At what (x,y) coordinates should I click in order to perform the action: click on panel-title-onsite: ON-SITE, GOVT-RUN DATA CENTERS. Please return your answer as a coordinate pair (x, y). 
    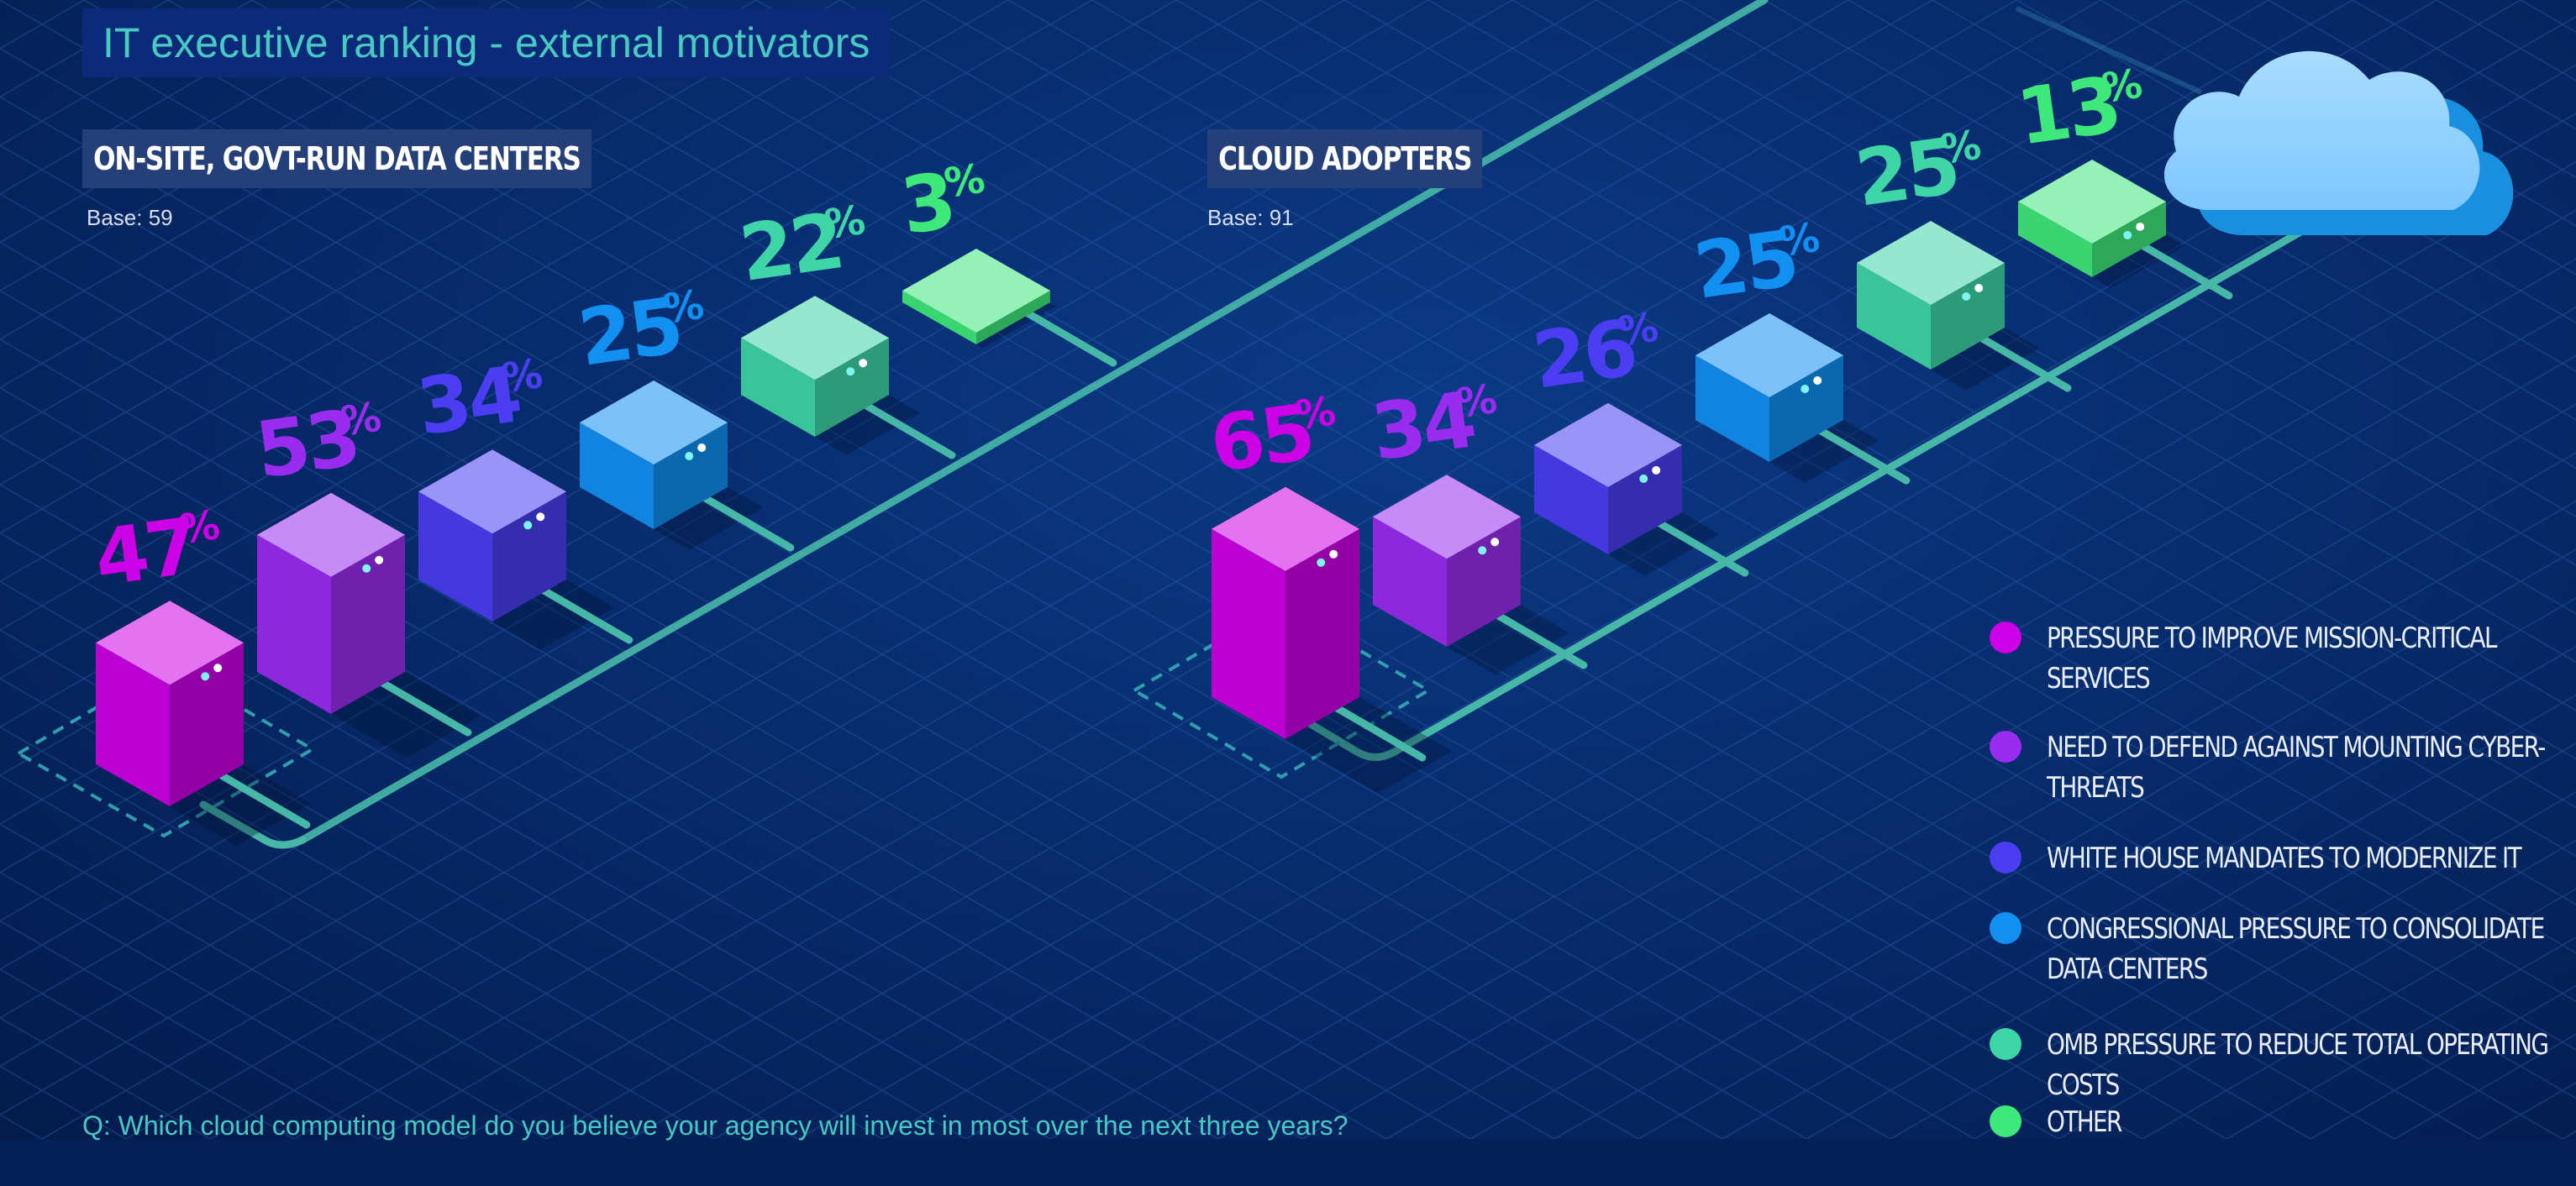
    Looking at the image, I should click on (336, 158).